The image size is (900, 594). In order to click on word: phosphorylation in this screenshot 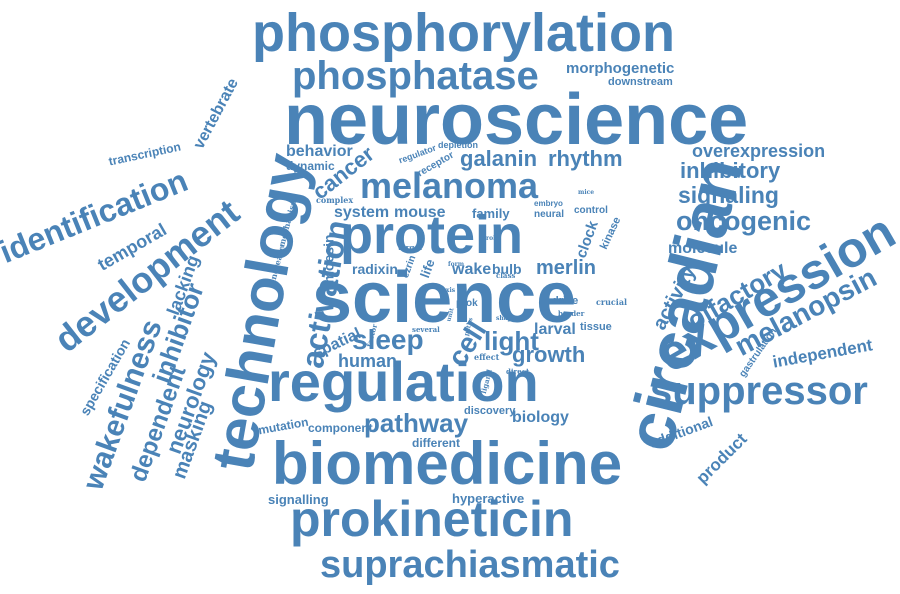, I will do `click(463, 33)`.